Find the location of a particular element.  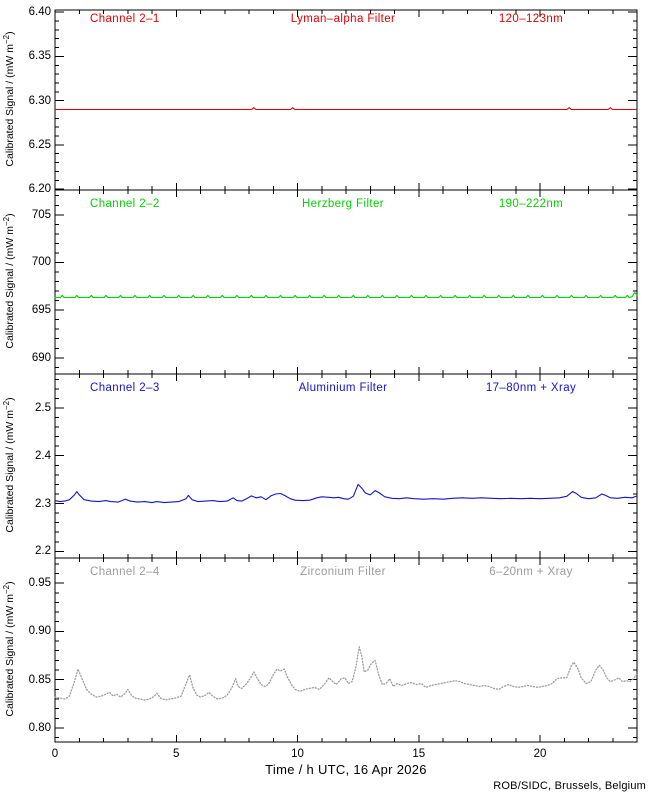

y-tick-label: 0.85 is located at coordinates (39, 679).